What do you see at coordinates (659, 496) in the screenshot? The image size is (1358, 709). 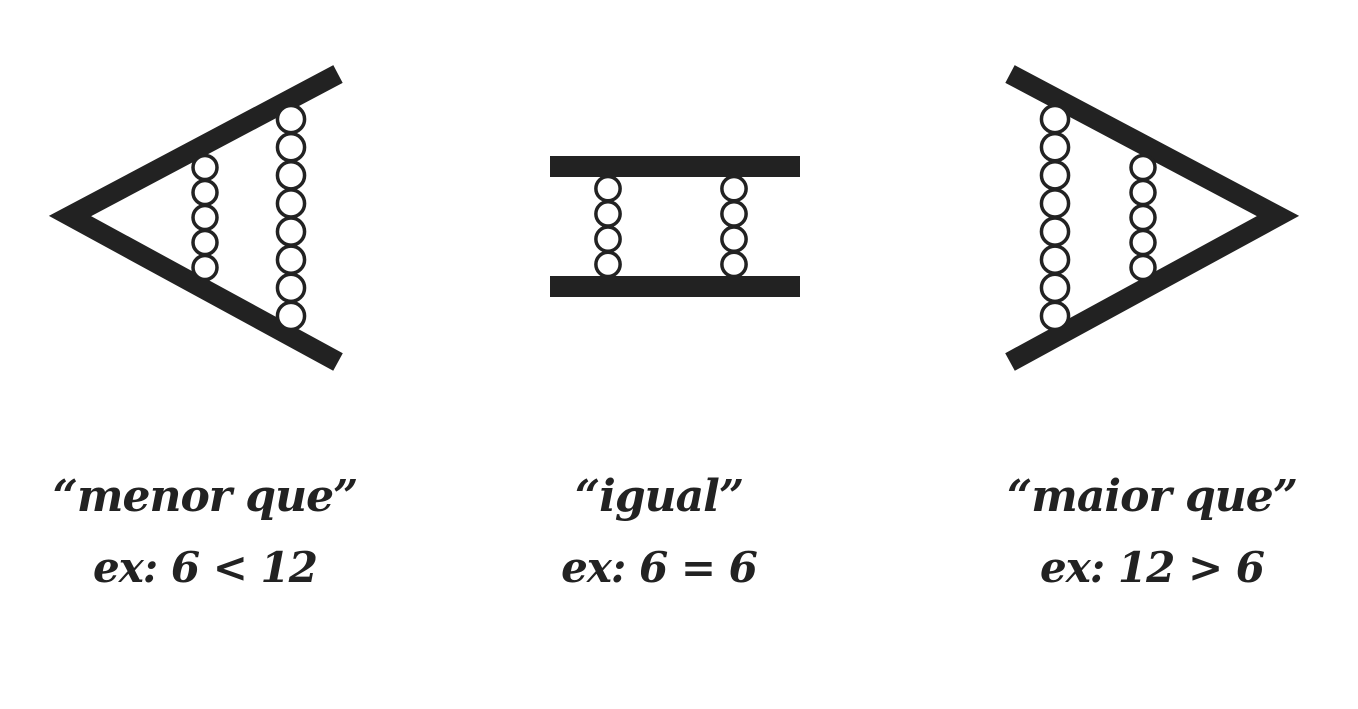 I see `equal-title: “igual”` at bounding box center [659, 496].